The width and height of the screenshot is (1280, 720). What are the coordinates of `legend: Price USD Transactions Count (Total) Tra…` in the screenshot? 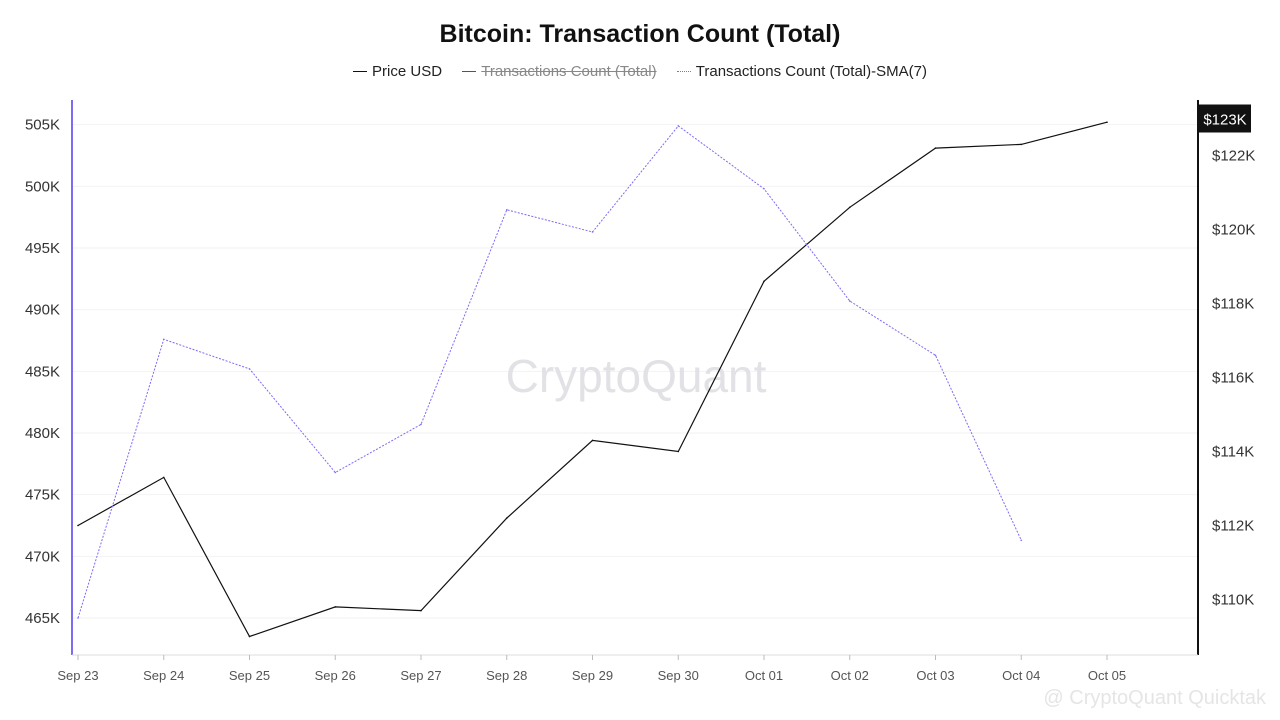 It's located at (640, 71).